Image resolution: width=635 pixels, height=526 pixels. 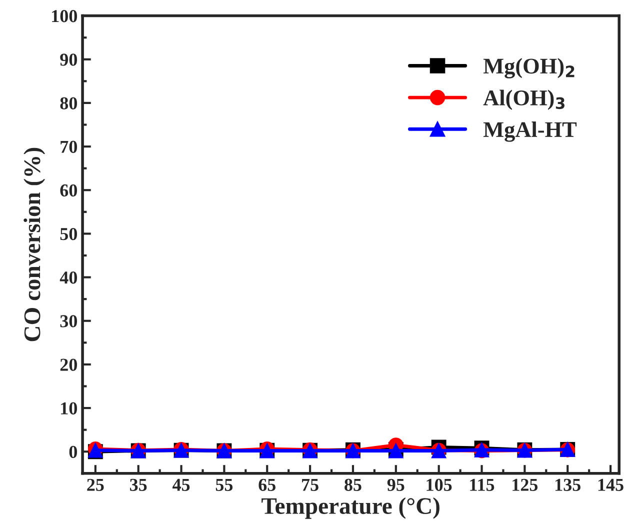 I want to click on x-tick-label: 145, so click(x=611, y=484).